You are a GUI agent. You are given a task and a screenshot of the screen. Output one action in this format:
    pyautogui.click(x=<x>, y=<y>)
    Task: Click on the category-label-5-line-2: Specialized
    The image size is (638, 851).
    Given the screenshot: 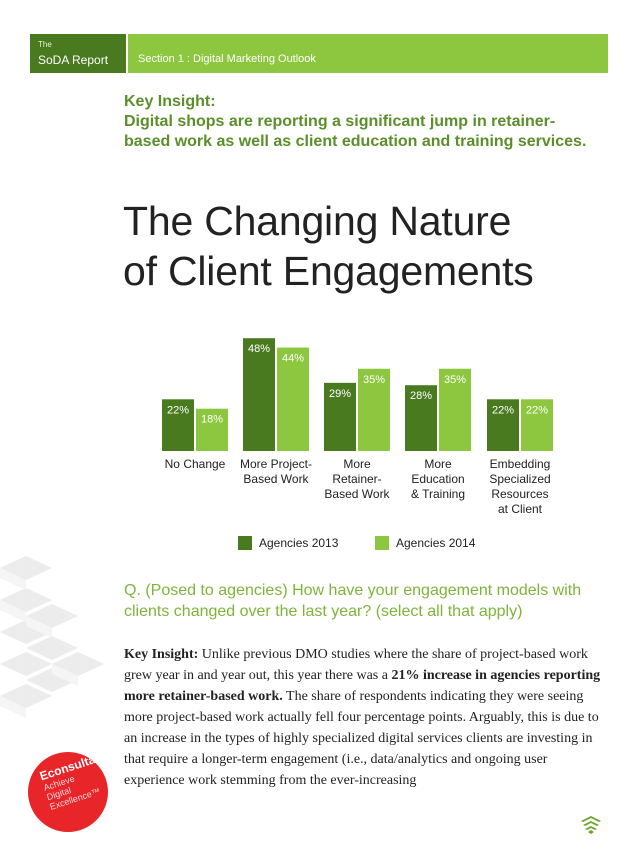 What is the action you would take?
    pyautogui.click(x=519, y=479)
    